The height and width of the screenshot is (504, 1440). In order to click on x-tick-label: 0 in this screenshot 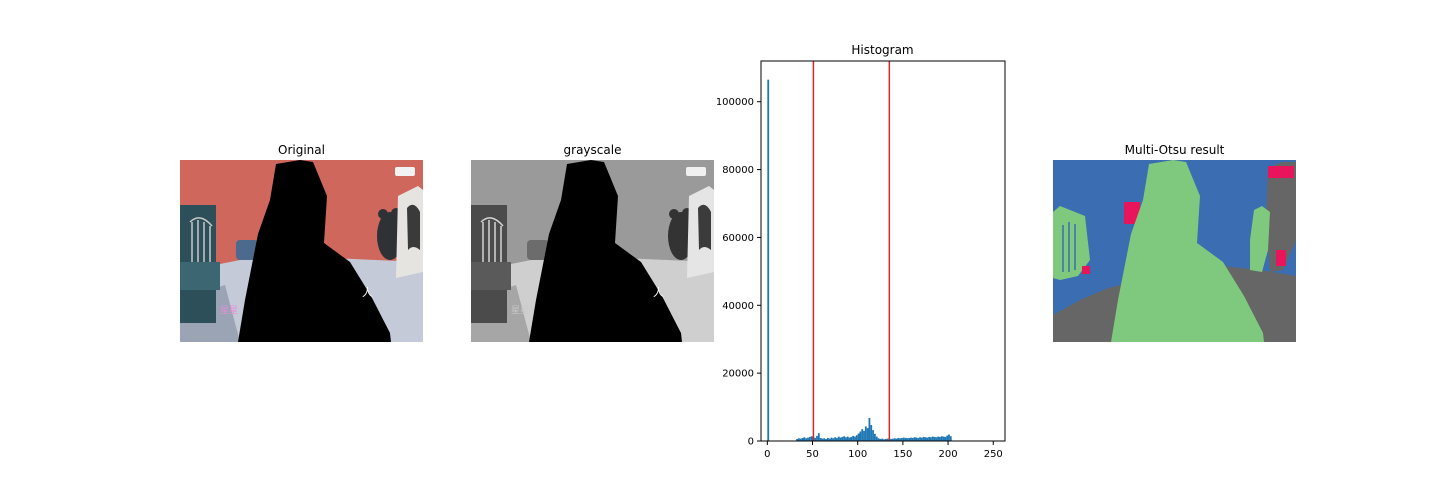, I will do `click(767, 454)`.